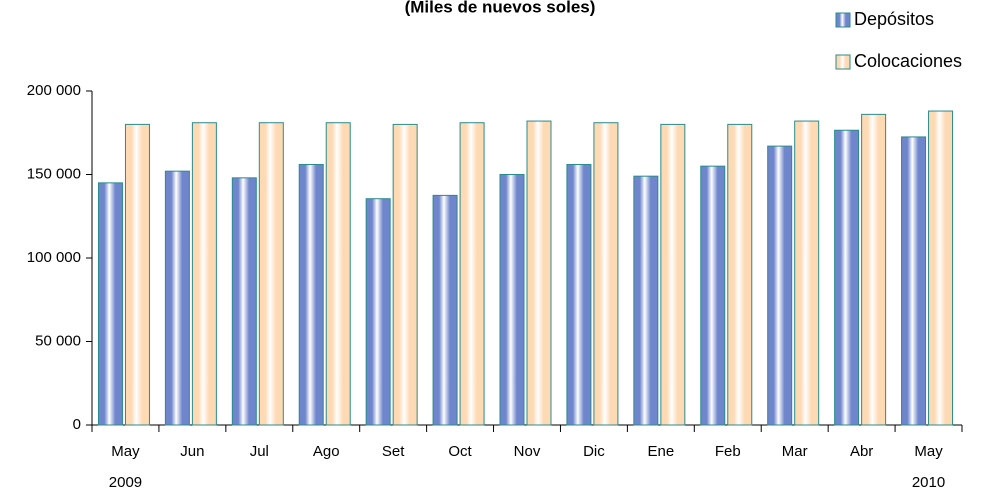 This screenshot has height=490, width=982. I want to click on legend-label: Depósitos, so click(894, 19).